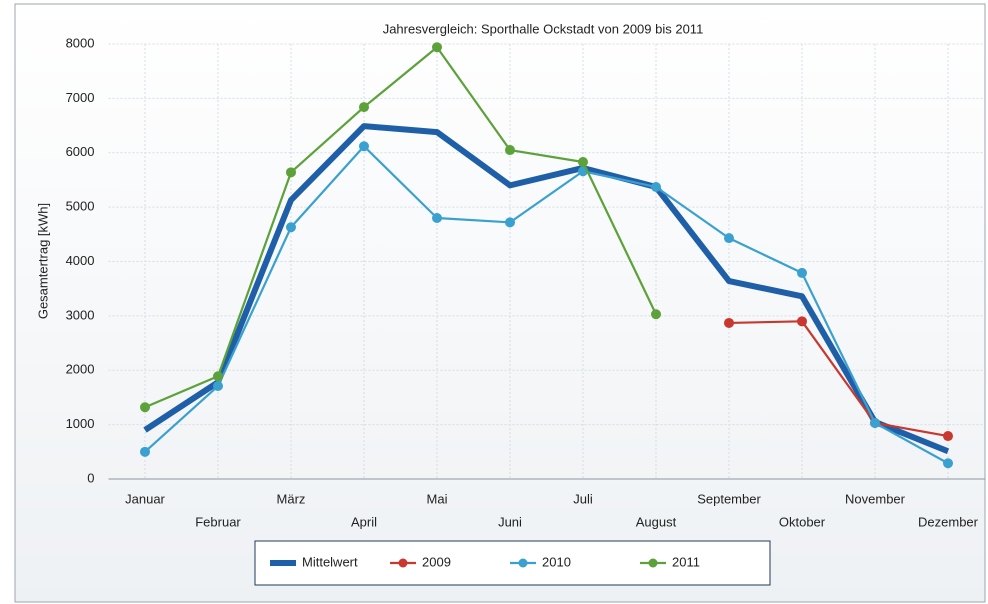  What do you see at coordinates (90, 477) in the screenshot?
I see `y-tick-label: 0` at bounding box center [90, 477].